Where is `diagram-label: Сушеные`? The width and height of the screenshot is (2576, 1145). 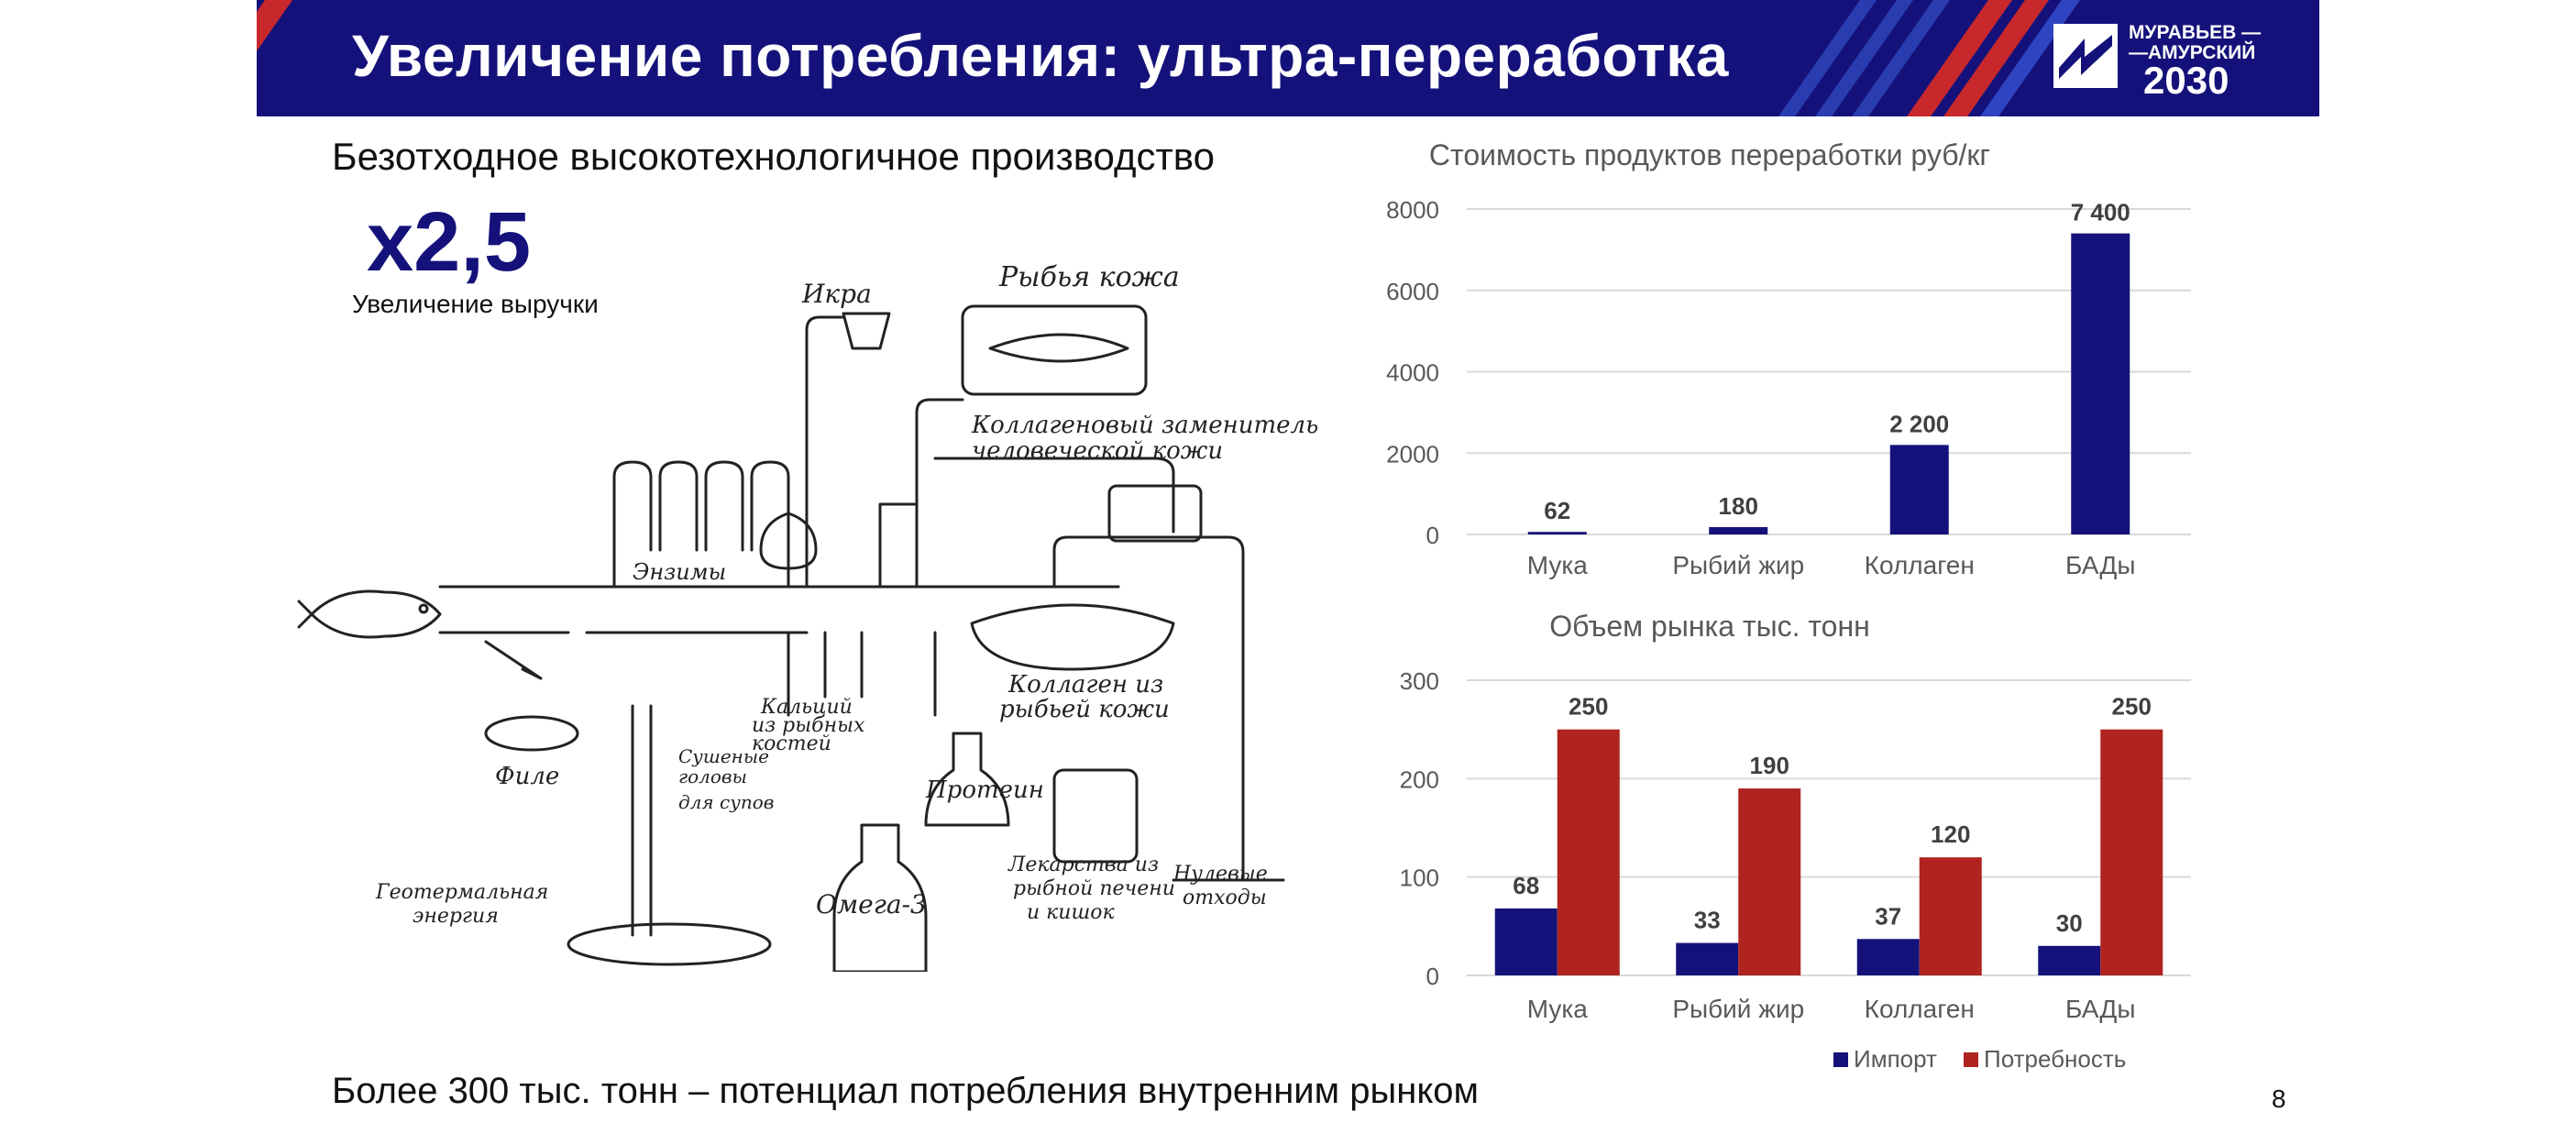
diagram-label: Сушеные is located at coordinates (724, 756).